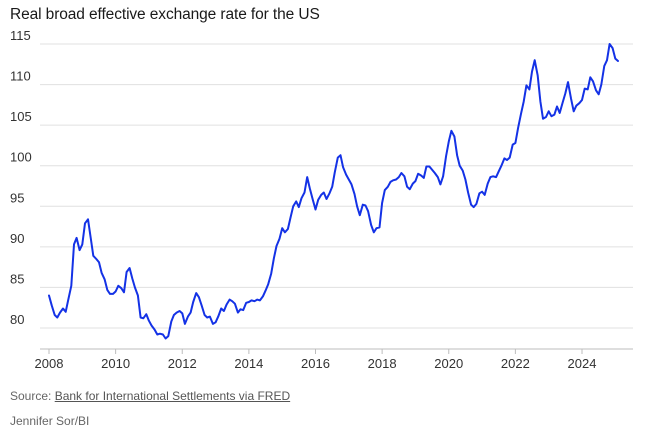 The width and height of the screenshot is (645, 438). I want to click on y-tick-label: 105, so click(21, 116).